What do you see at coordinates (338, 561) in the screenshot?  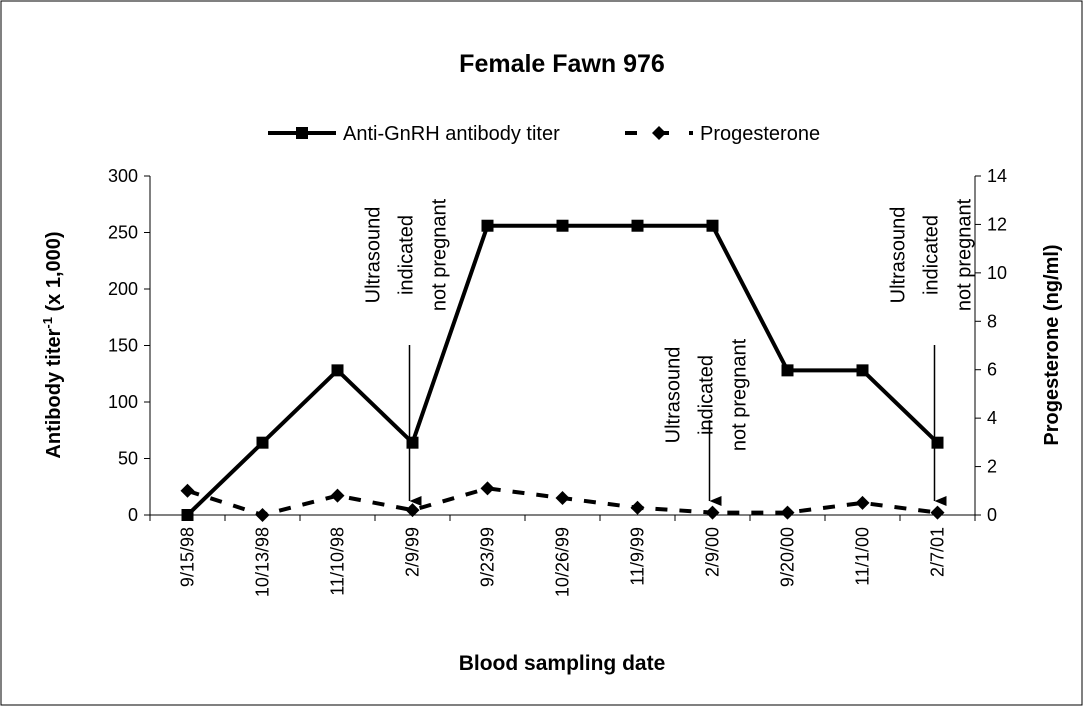 I see `x-tick-label: 11/10/98` at bounding box center [338, 561].